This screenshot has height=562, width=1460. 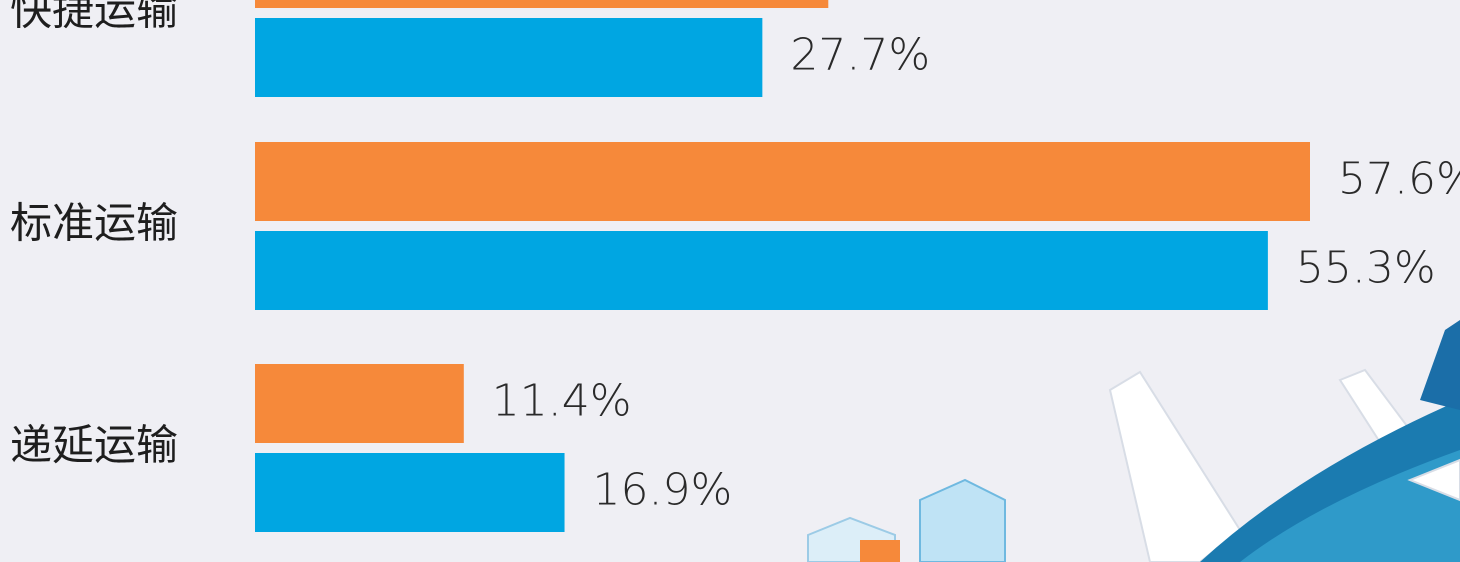 What do you see at coordinates (562, 401) in the screenshot?
I see `value-label: 11.4%` at bounding box center [562, 401].